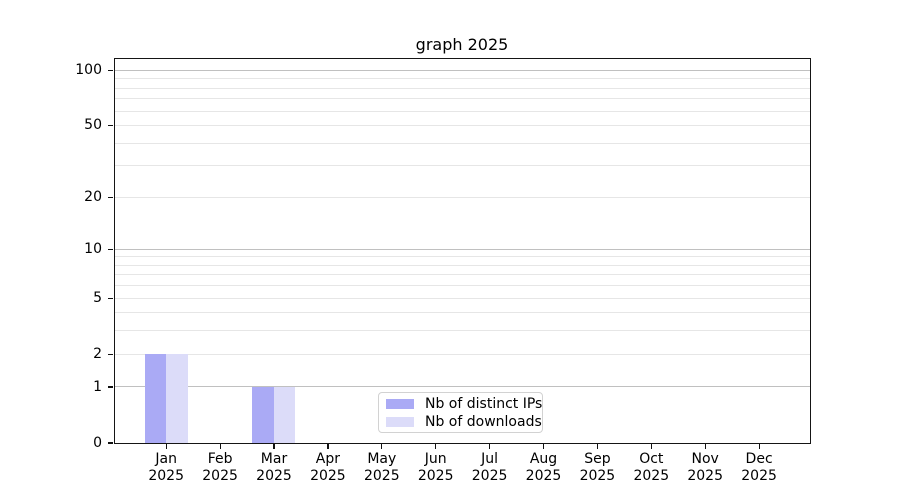 The image size is (900, 500). Describe the element at coordinates (759, 459) in the screenshot. I see `x-tick-month: Dec` at that location.